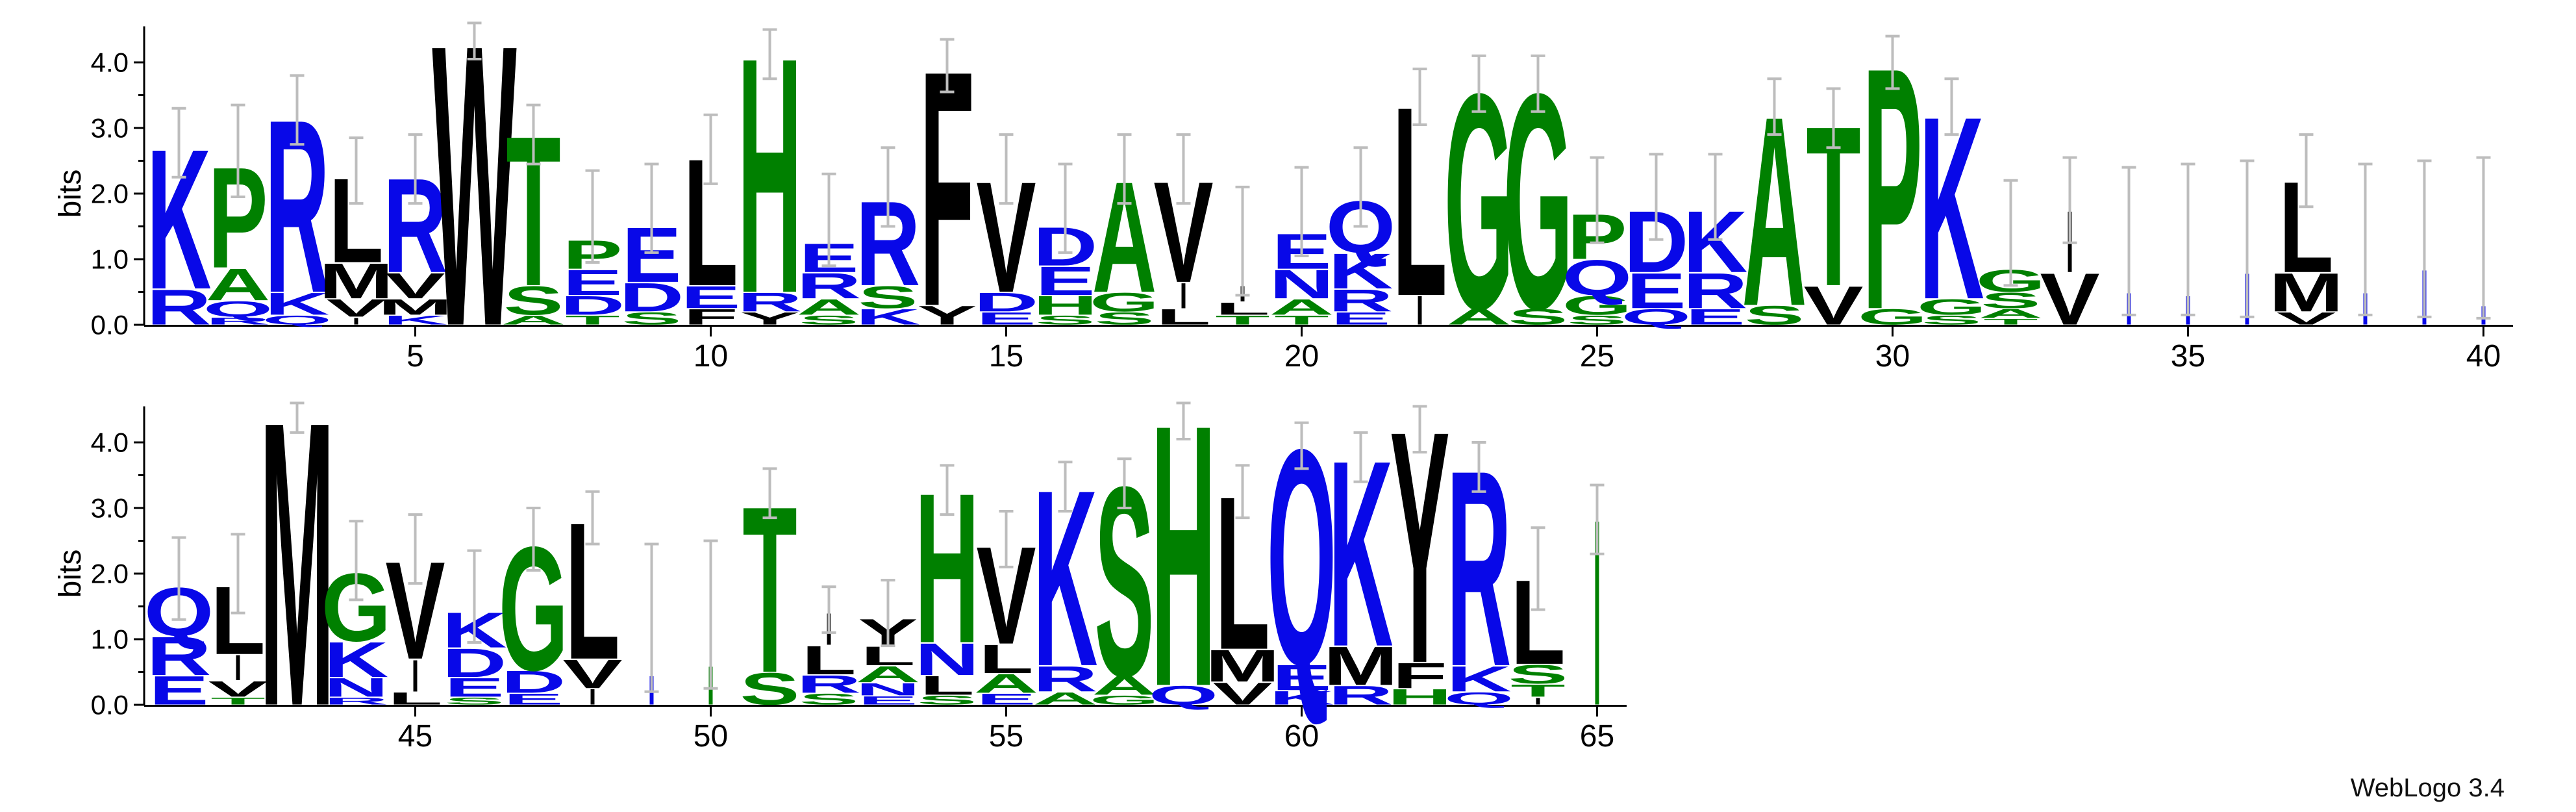 This screenshot has width=2576, height=812. Describe the element at coordinates (1301, 736) in the screenshot. I see `x-tick-label: 60` at that location.